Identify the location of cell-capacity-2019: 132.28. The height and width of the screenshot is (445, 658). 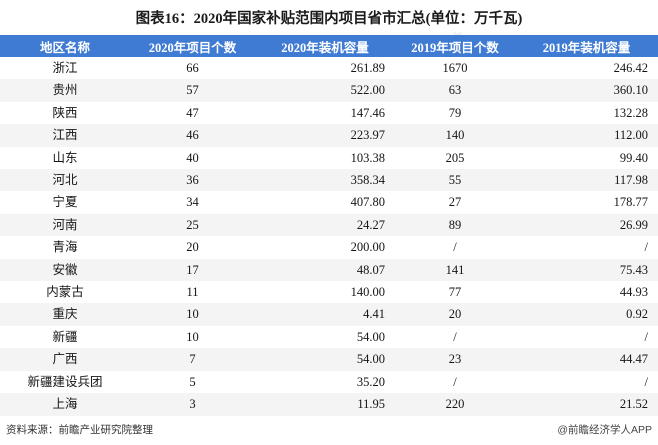
(630, 112).